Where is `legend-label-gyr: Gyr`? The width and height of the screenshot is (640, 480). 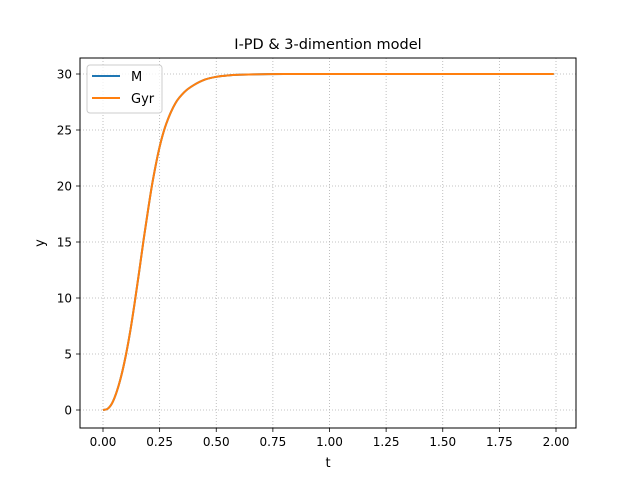
legend-label-gyr: Gyr is located at coordinates (143, 99).